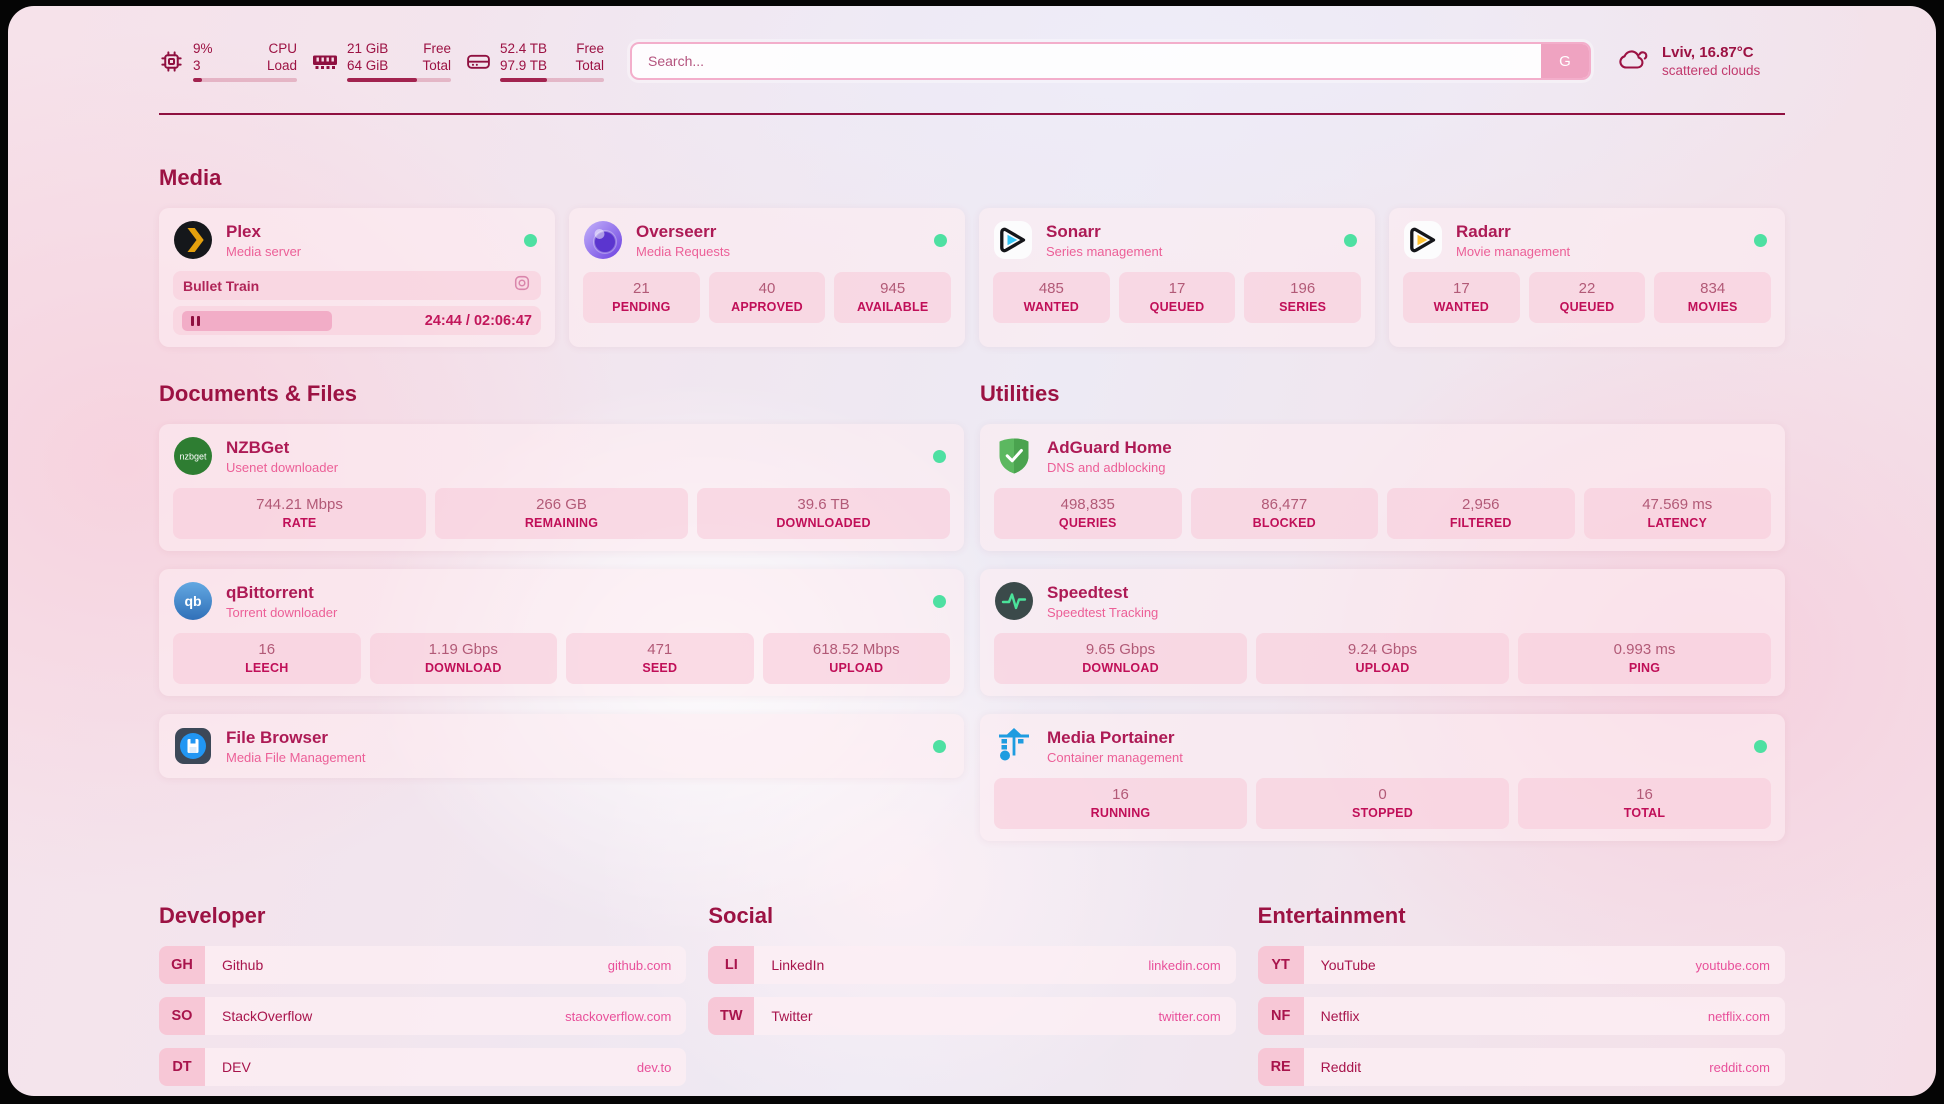  Describe the element at coordinates (1565, 61) in the screenshot. I see `search-engine-button: G` at that location.